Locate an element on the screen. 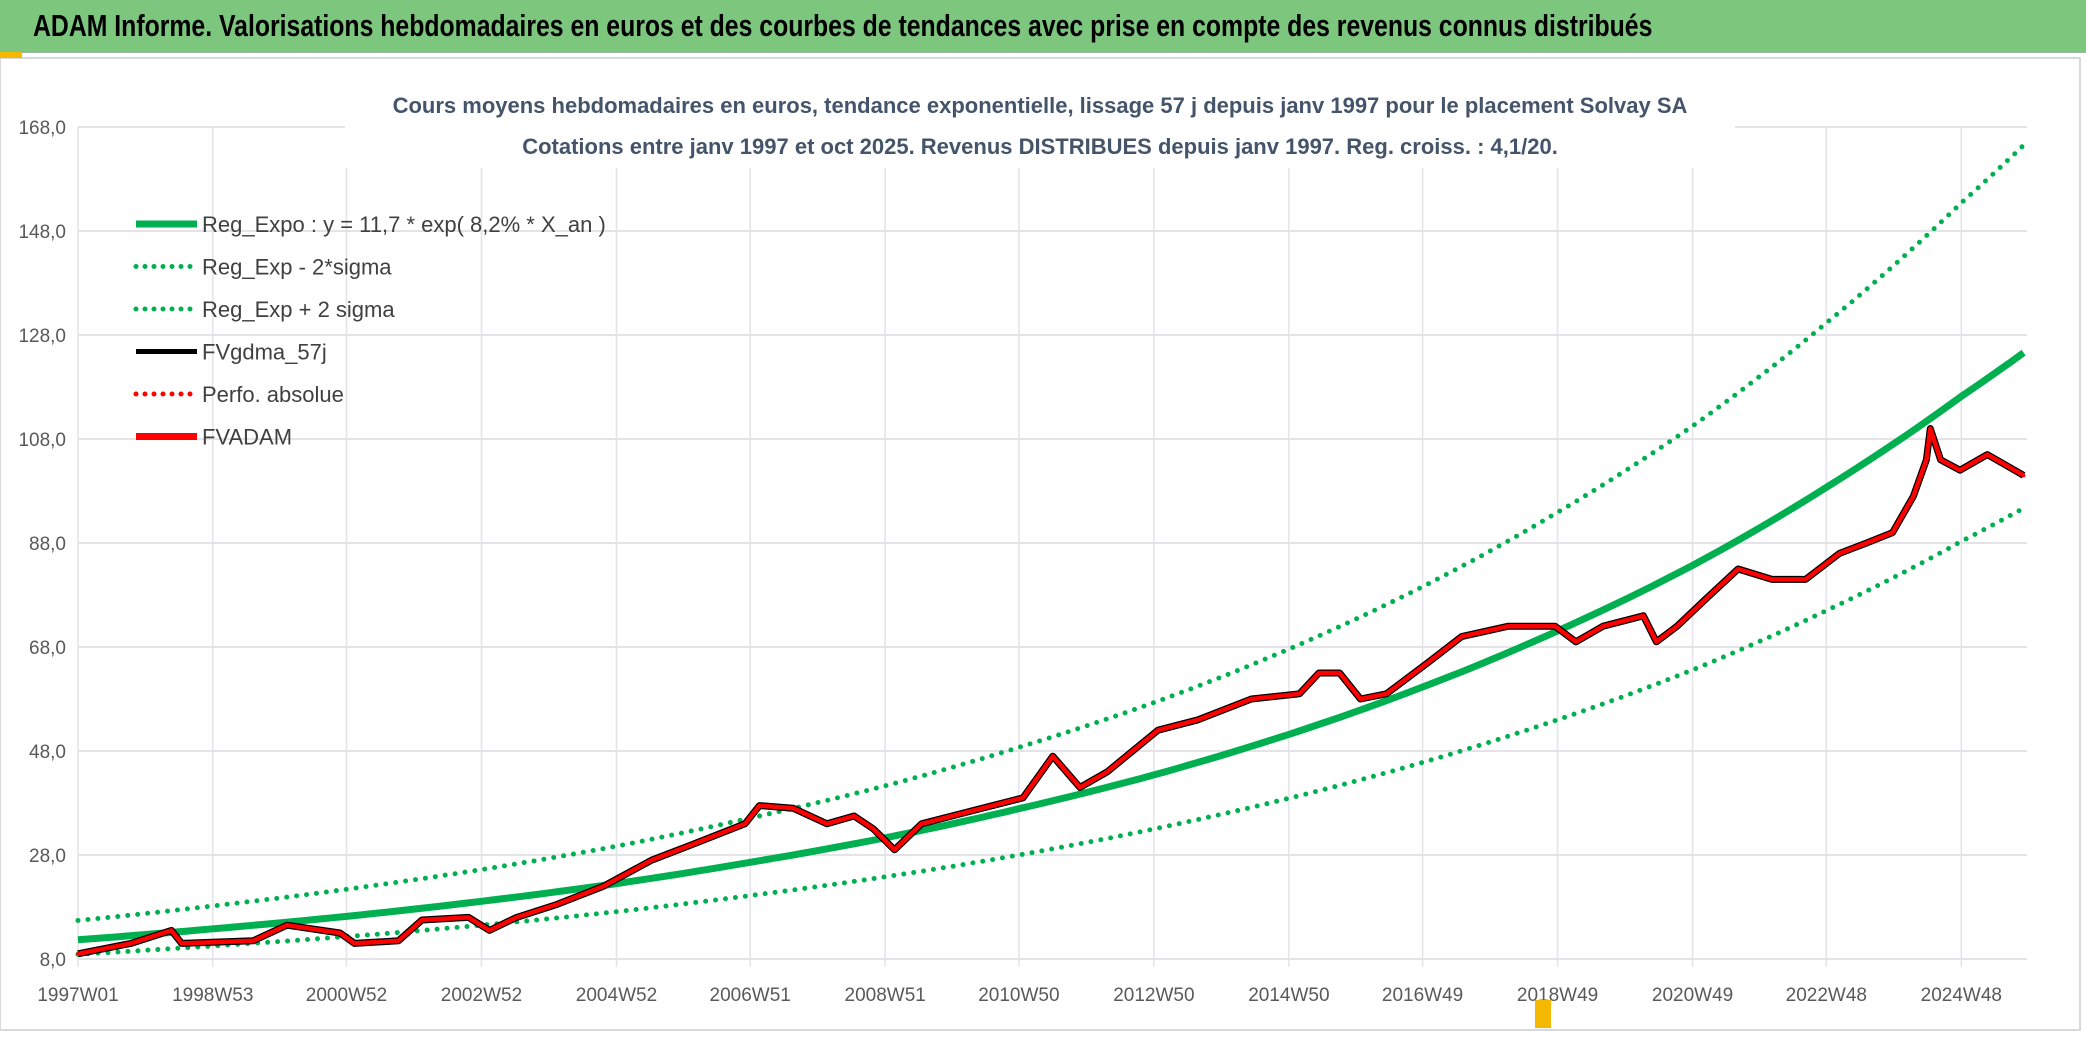  x-tick-label: 2018W49 is located at coordinates (1557, 995).